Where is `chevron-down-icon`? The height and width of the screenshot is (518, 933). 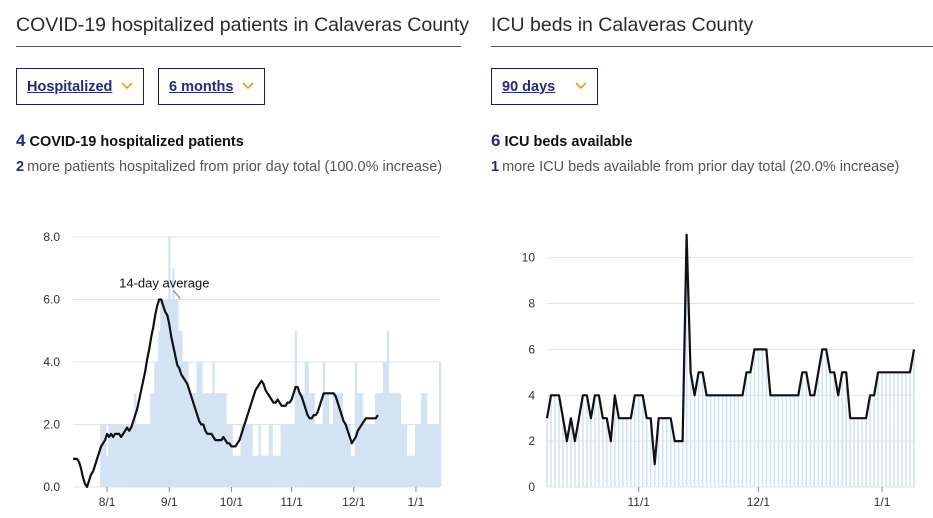
chevron-down-icon is located at coordinates (127, 86).